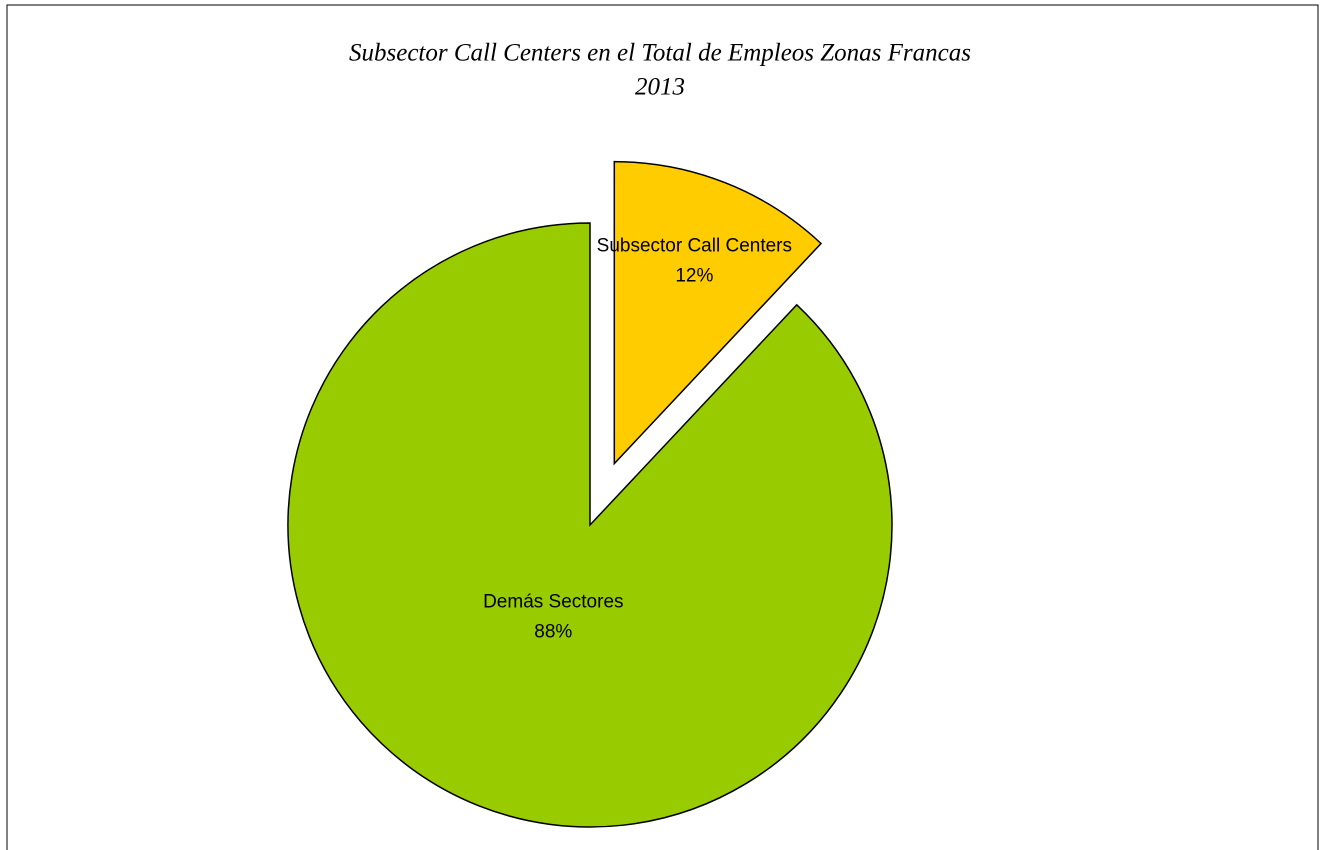 The height and width of the screenshot is (850, 1320). Describe the element at coordinates (553, 602) in the screenshot. I see `slice-label: Demás Sectores` at that location.